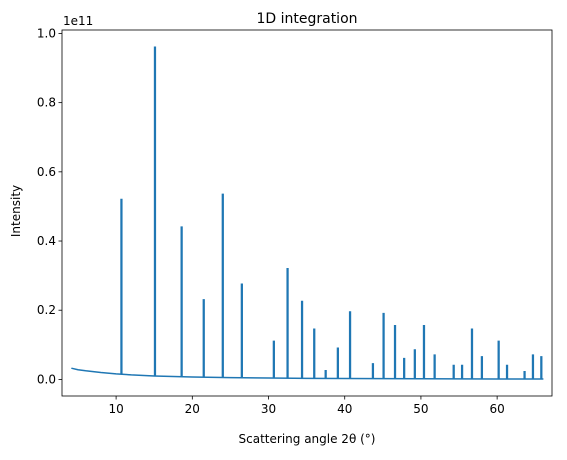 This screenshot has width=567, height=460. What do you see at coordinates (46, 241) in the screenshot?
I see `y-tick-label-2: 0.4` at bounding box center [46, 241].